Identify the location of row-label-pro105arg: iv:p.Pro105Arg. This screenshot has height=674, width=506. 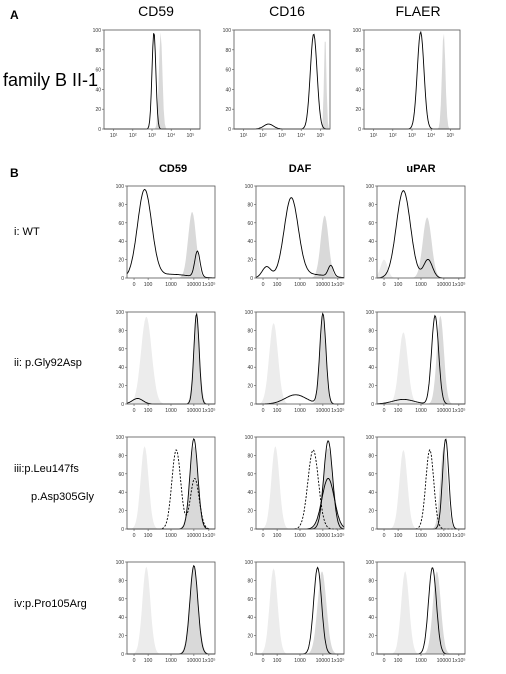
(50, 604).